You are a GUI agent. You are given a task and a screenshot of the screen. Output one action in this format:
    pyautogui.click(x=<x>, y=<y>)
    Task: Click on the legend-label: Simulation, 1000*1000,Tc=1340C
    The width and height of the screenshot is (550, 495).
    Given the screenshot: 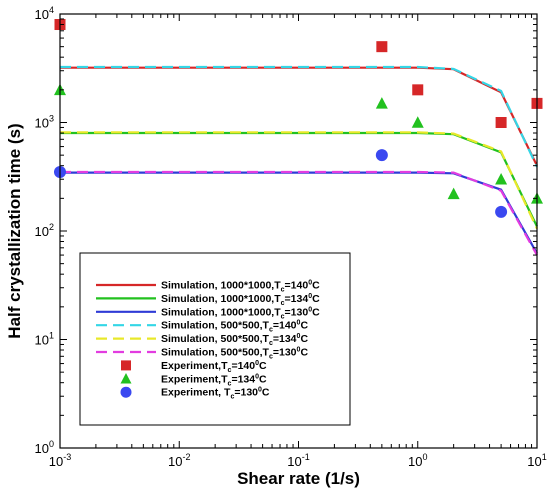 What is the action you would take?
    pyautogui.click(x=240, y=300)
    